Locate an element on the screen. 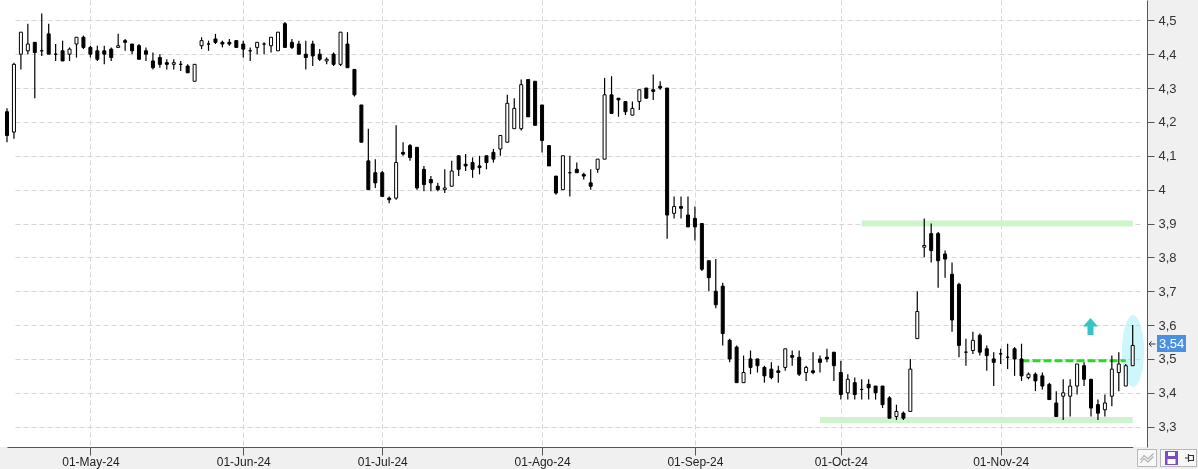  y-tick-label: 4,4 is located at coordinates (1167, 54).